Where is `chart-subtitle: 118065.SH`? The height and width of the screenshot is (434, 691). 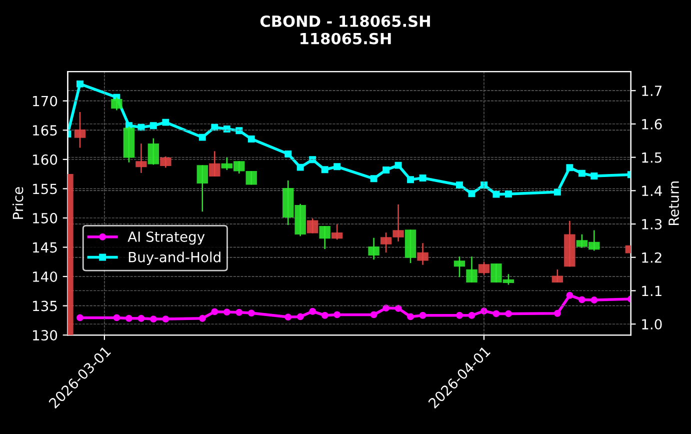 chart-subtitle: 118065.SH is located at coordinates (345, 38).